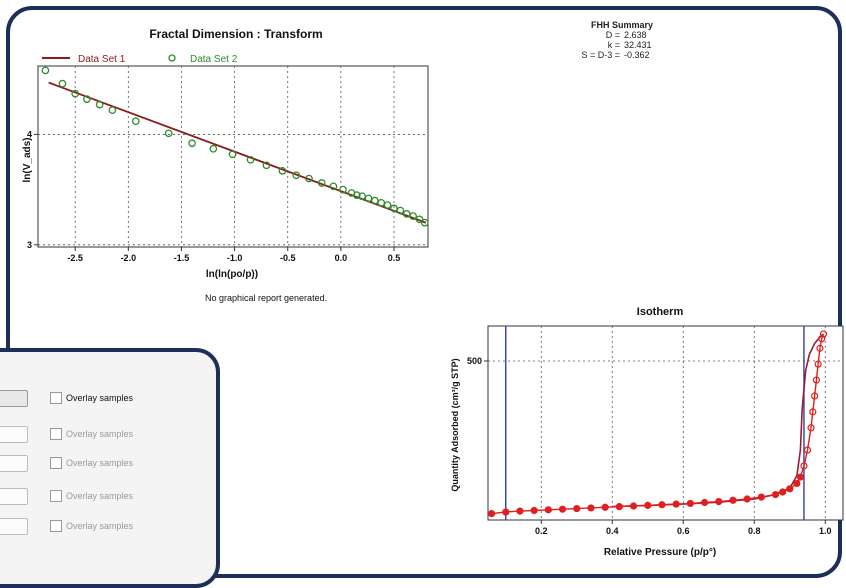 The height and width of the screenshot is (588, 846). Describe the element at coordinates (341, 258) in the screenshot. I see `fractal-x-tick-label: 0.0` at that location.